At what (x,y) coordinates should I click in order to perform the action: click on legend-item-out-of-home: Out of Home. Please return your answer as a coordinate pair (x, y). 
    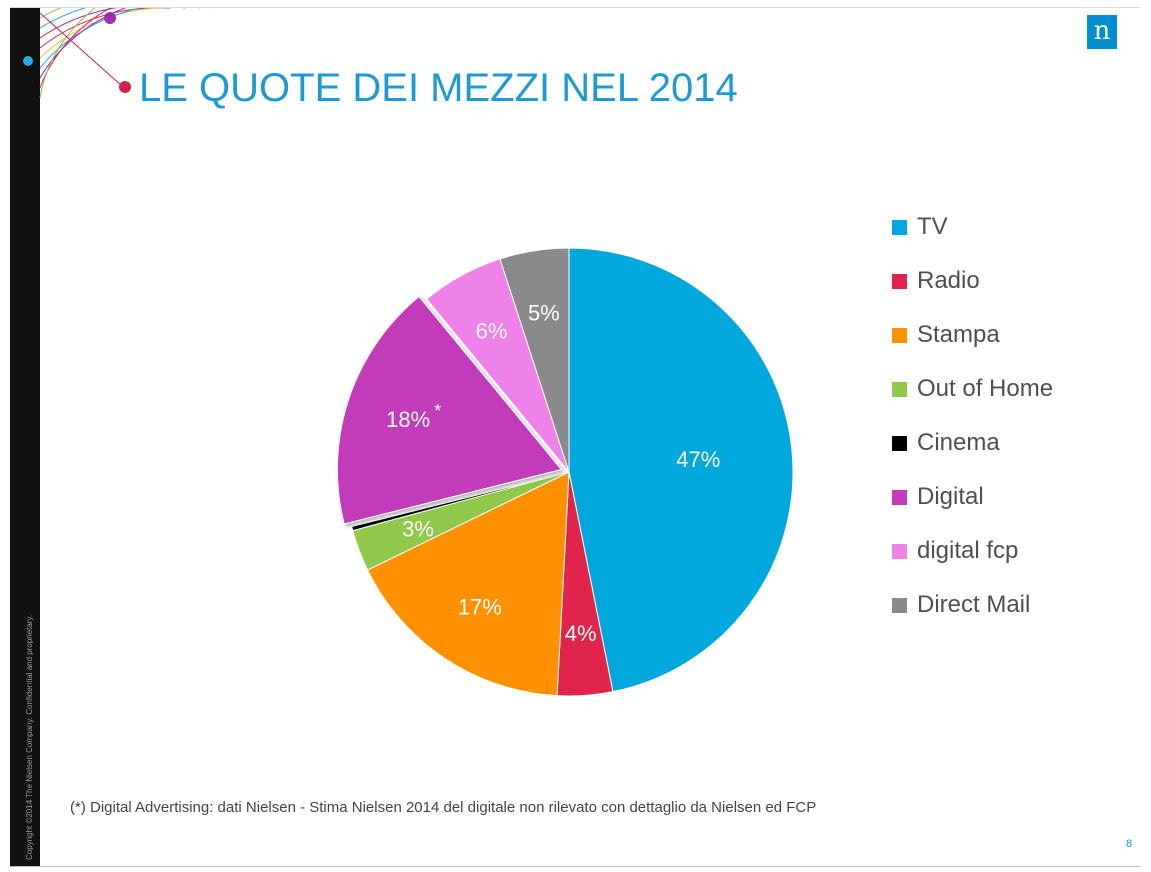
    Looking at the image, I should click on (972, 389).